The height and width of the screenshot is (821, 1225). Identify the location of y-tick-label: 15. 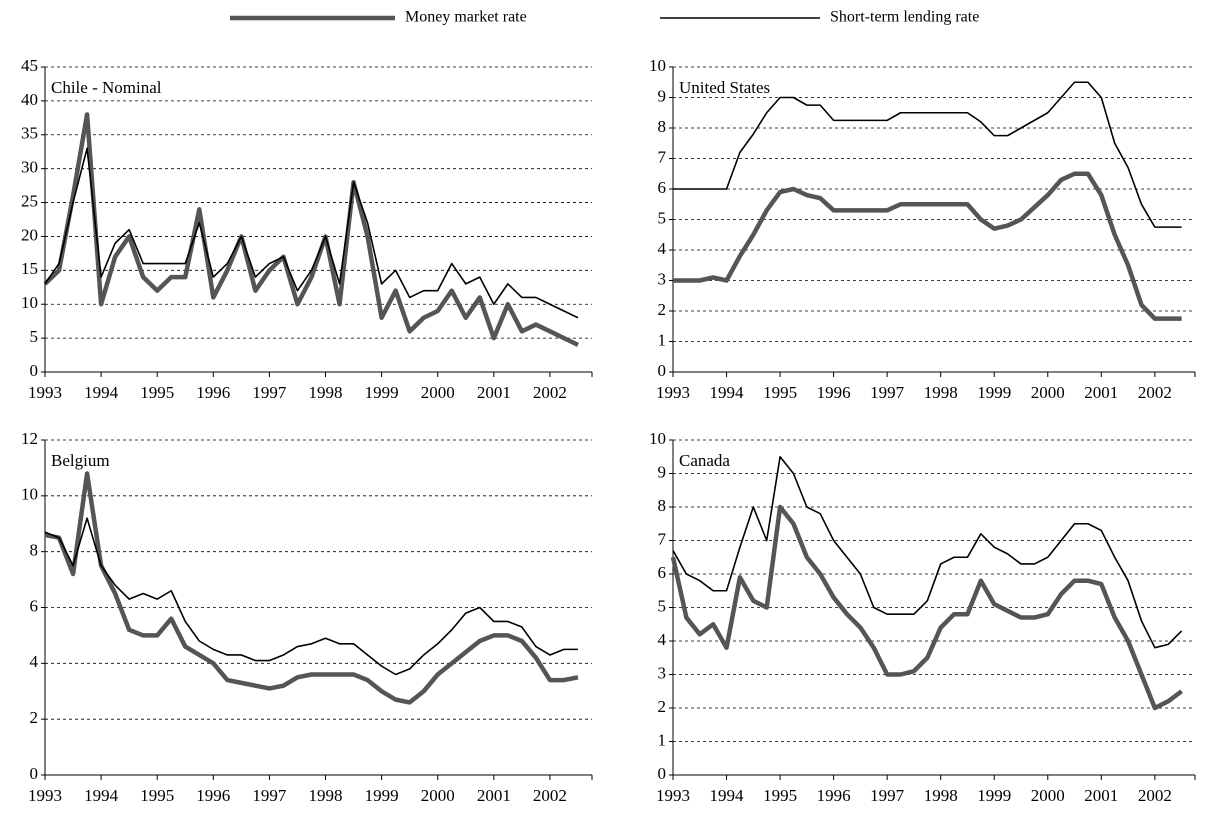
(29, 268).